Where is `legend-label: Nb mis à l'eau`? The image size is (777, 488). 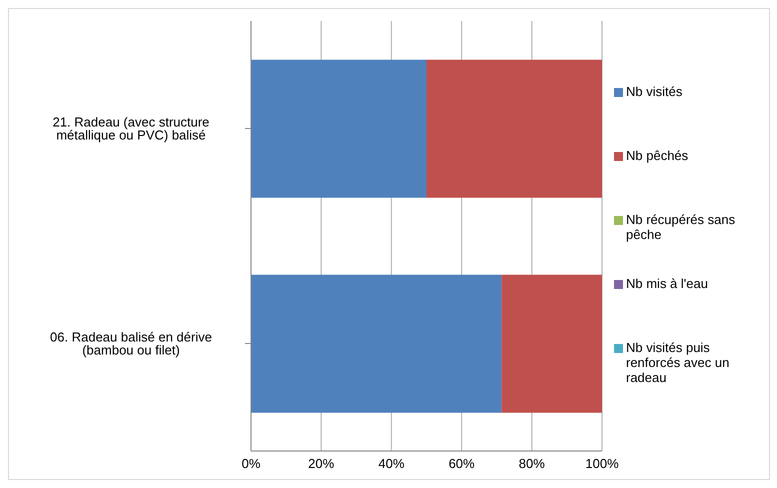
legend-label: Nb mis à l'eau is located at coordinates (667, 283).